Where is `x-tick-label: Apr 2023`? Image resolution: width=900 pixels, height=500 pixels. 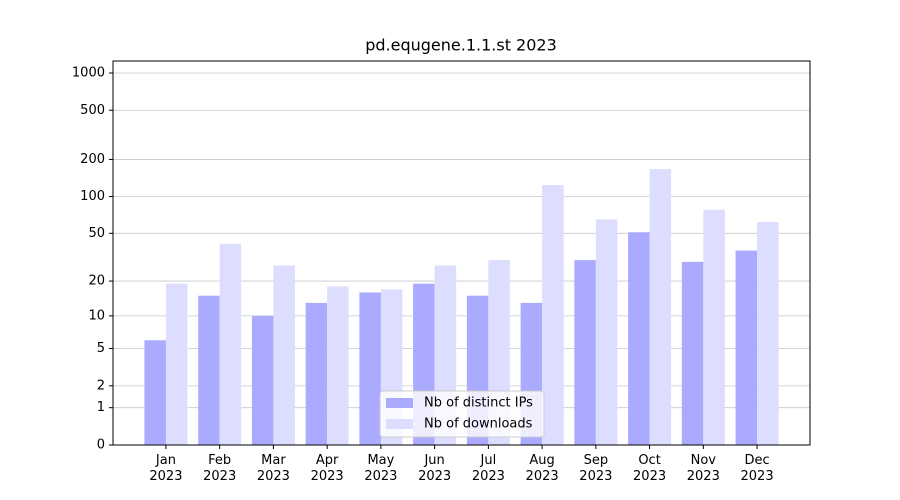
x-tick-label: Apr 2023 is located at coordinates (327, 468).